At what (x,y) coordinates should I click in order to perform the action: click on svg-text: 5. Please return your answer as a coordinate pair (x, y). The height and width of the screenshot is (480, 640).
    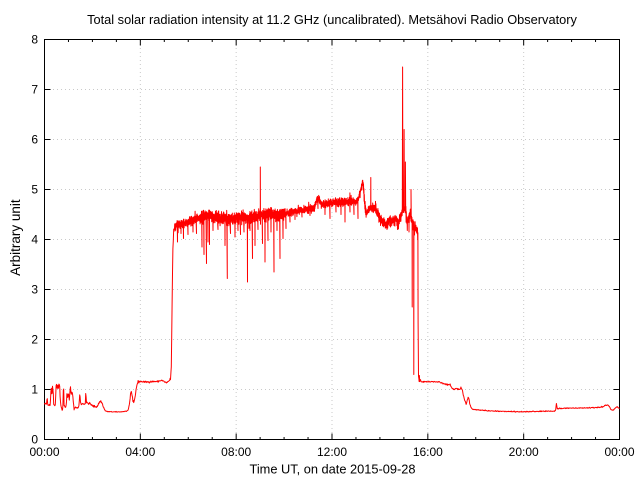
    Looking at the image, I should click on (34, 190).